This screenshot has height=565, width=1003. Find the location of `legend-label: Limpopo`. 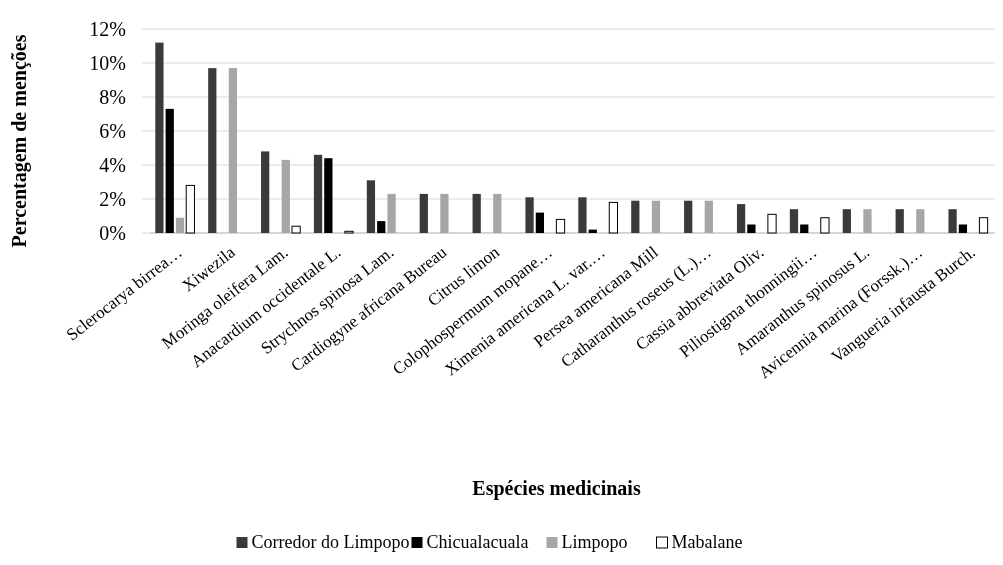

legend-label: Limpopo is located at coordinates (594, 542).